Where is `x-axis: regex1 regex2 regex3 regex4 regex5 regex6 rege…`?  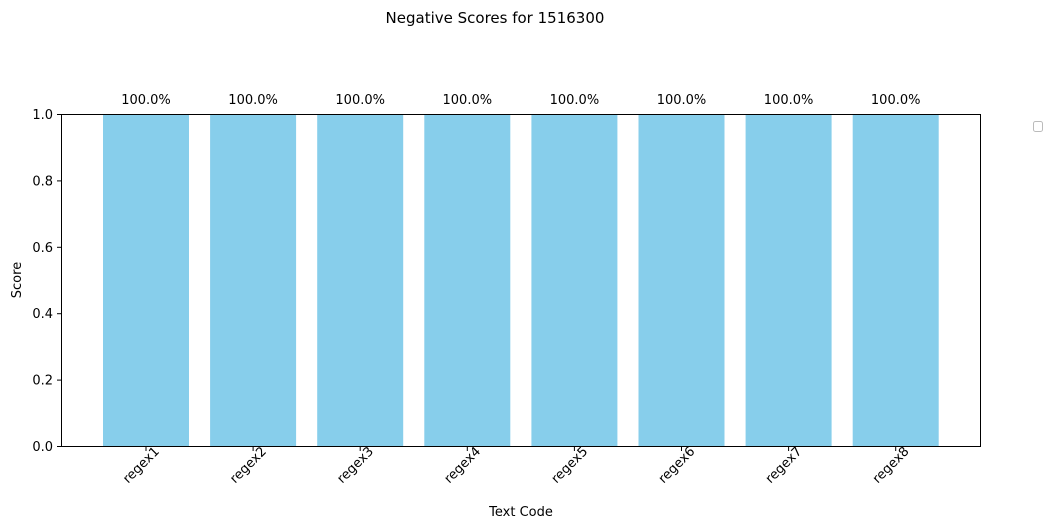 x-axis: regex1 regex2 regex3 regex4 regex5 regex6 rege… is located at coordinates (516, 465).